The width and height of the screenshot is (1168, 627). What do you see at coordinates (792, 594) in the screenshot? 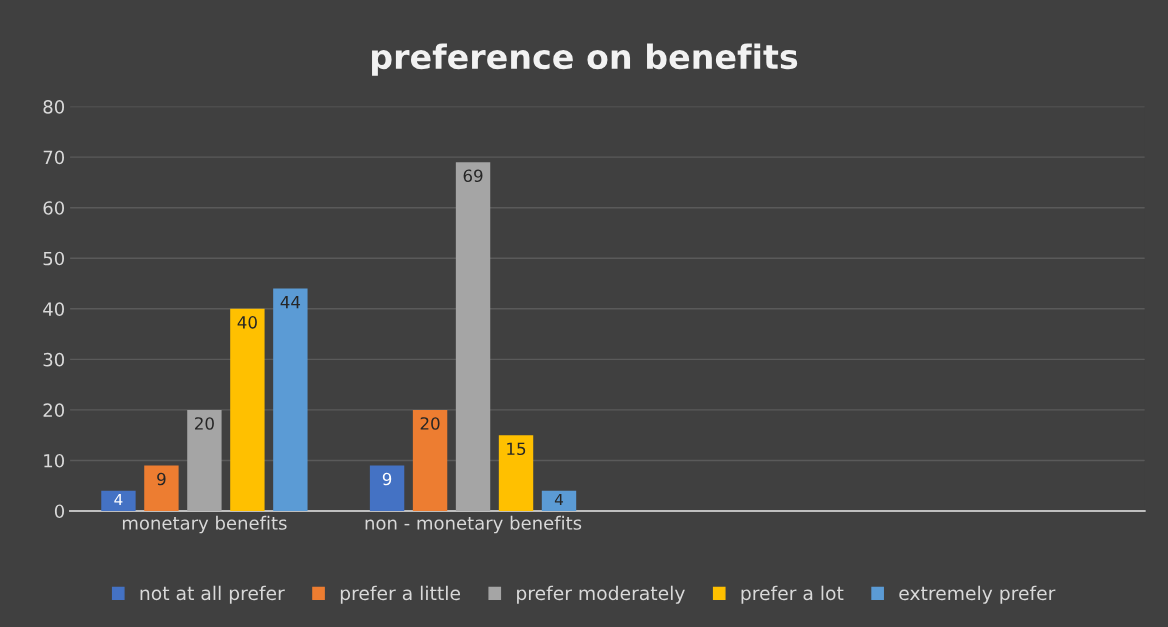
I see `legend-label: prefer a lot` at bounding box center [792, 594].